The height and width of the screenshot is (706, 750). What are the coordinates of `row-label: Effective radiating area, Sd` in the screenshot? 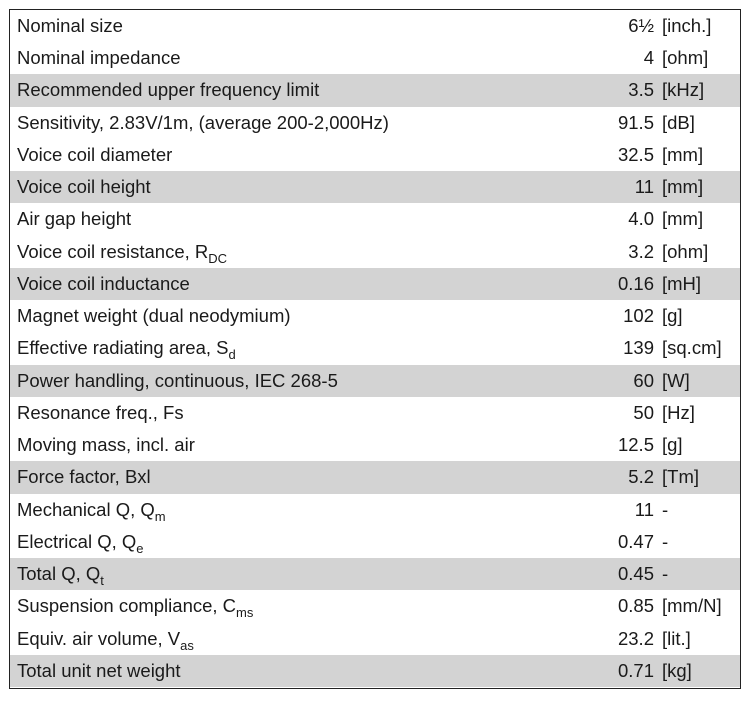 It's located at (126, 348).